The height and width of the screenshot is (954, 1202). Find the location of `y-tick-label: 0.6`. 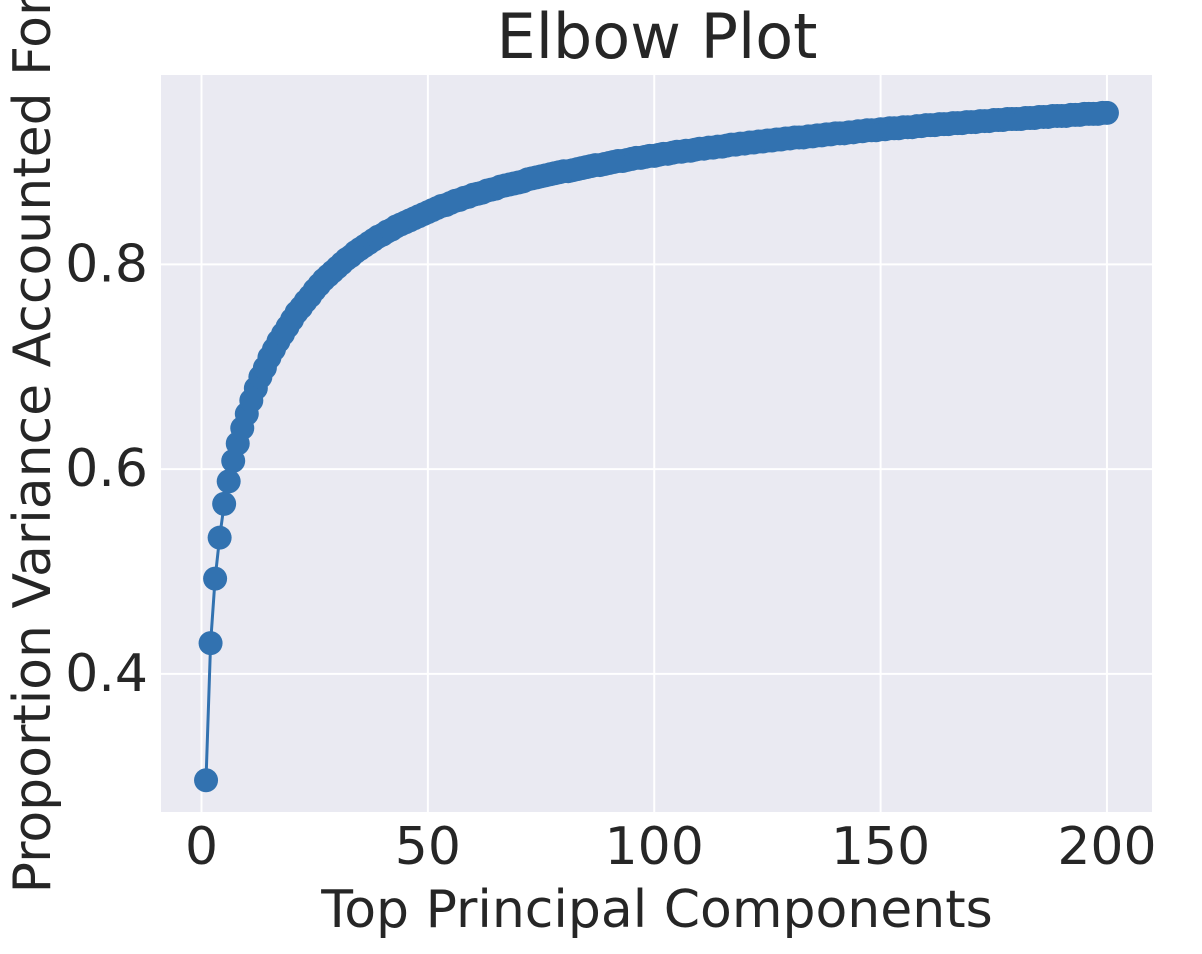

y-tick-label: 0.6 is located at coordinates (106, 469).